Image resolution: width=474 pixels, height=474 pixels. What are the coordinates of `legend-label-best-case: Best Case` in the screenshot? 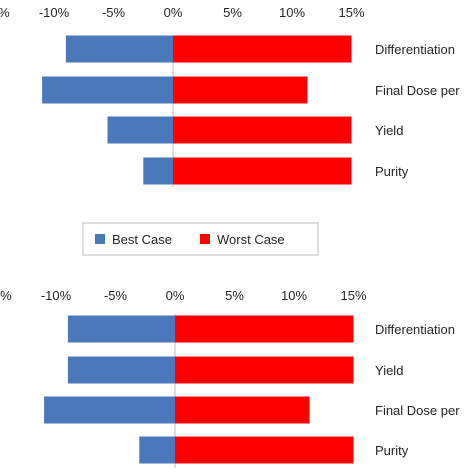 It's located at (142, 239).